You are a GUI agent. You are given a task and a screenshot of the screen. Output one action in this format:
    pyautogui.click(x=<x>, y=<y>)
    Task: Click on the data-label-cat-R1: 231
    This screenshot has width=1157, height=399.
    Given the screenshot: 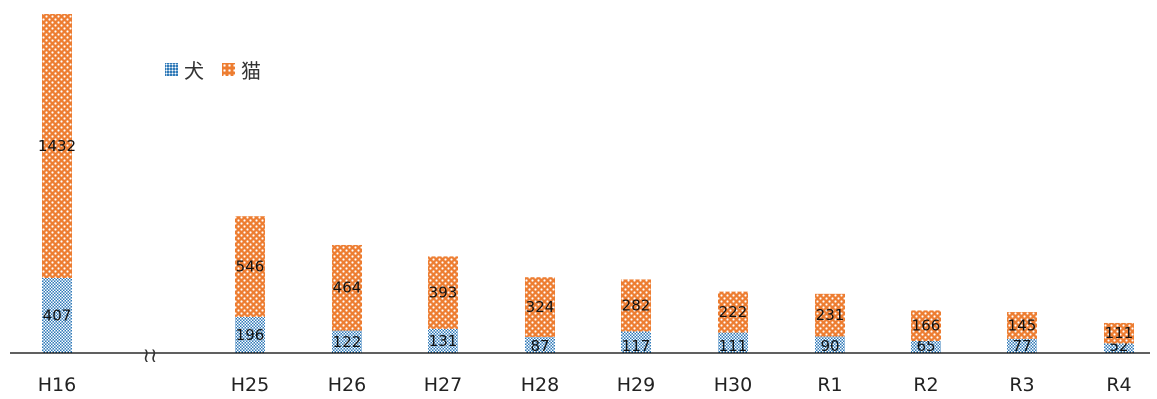 What is the action you would take?
    pyautogui.click(x=830, y=315)
    